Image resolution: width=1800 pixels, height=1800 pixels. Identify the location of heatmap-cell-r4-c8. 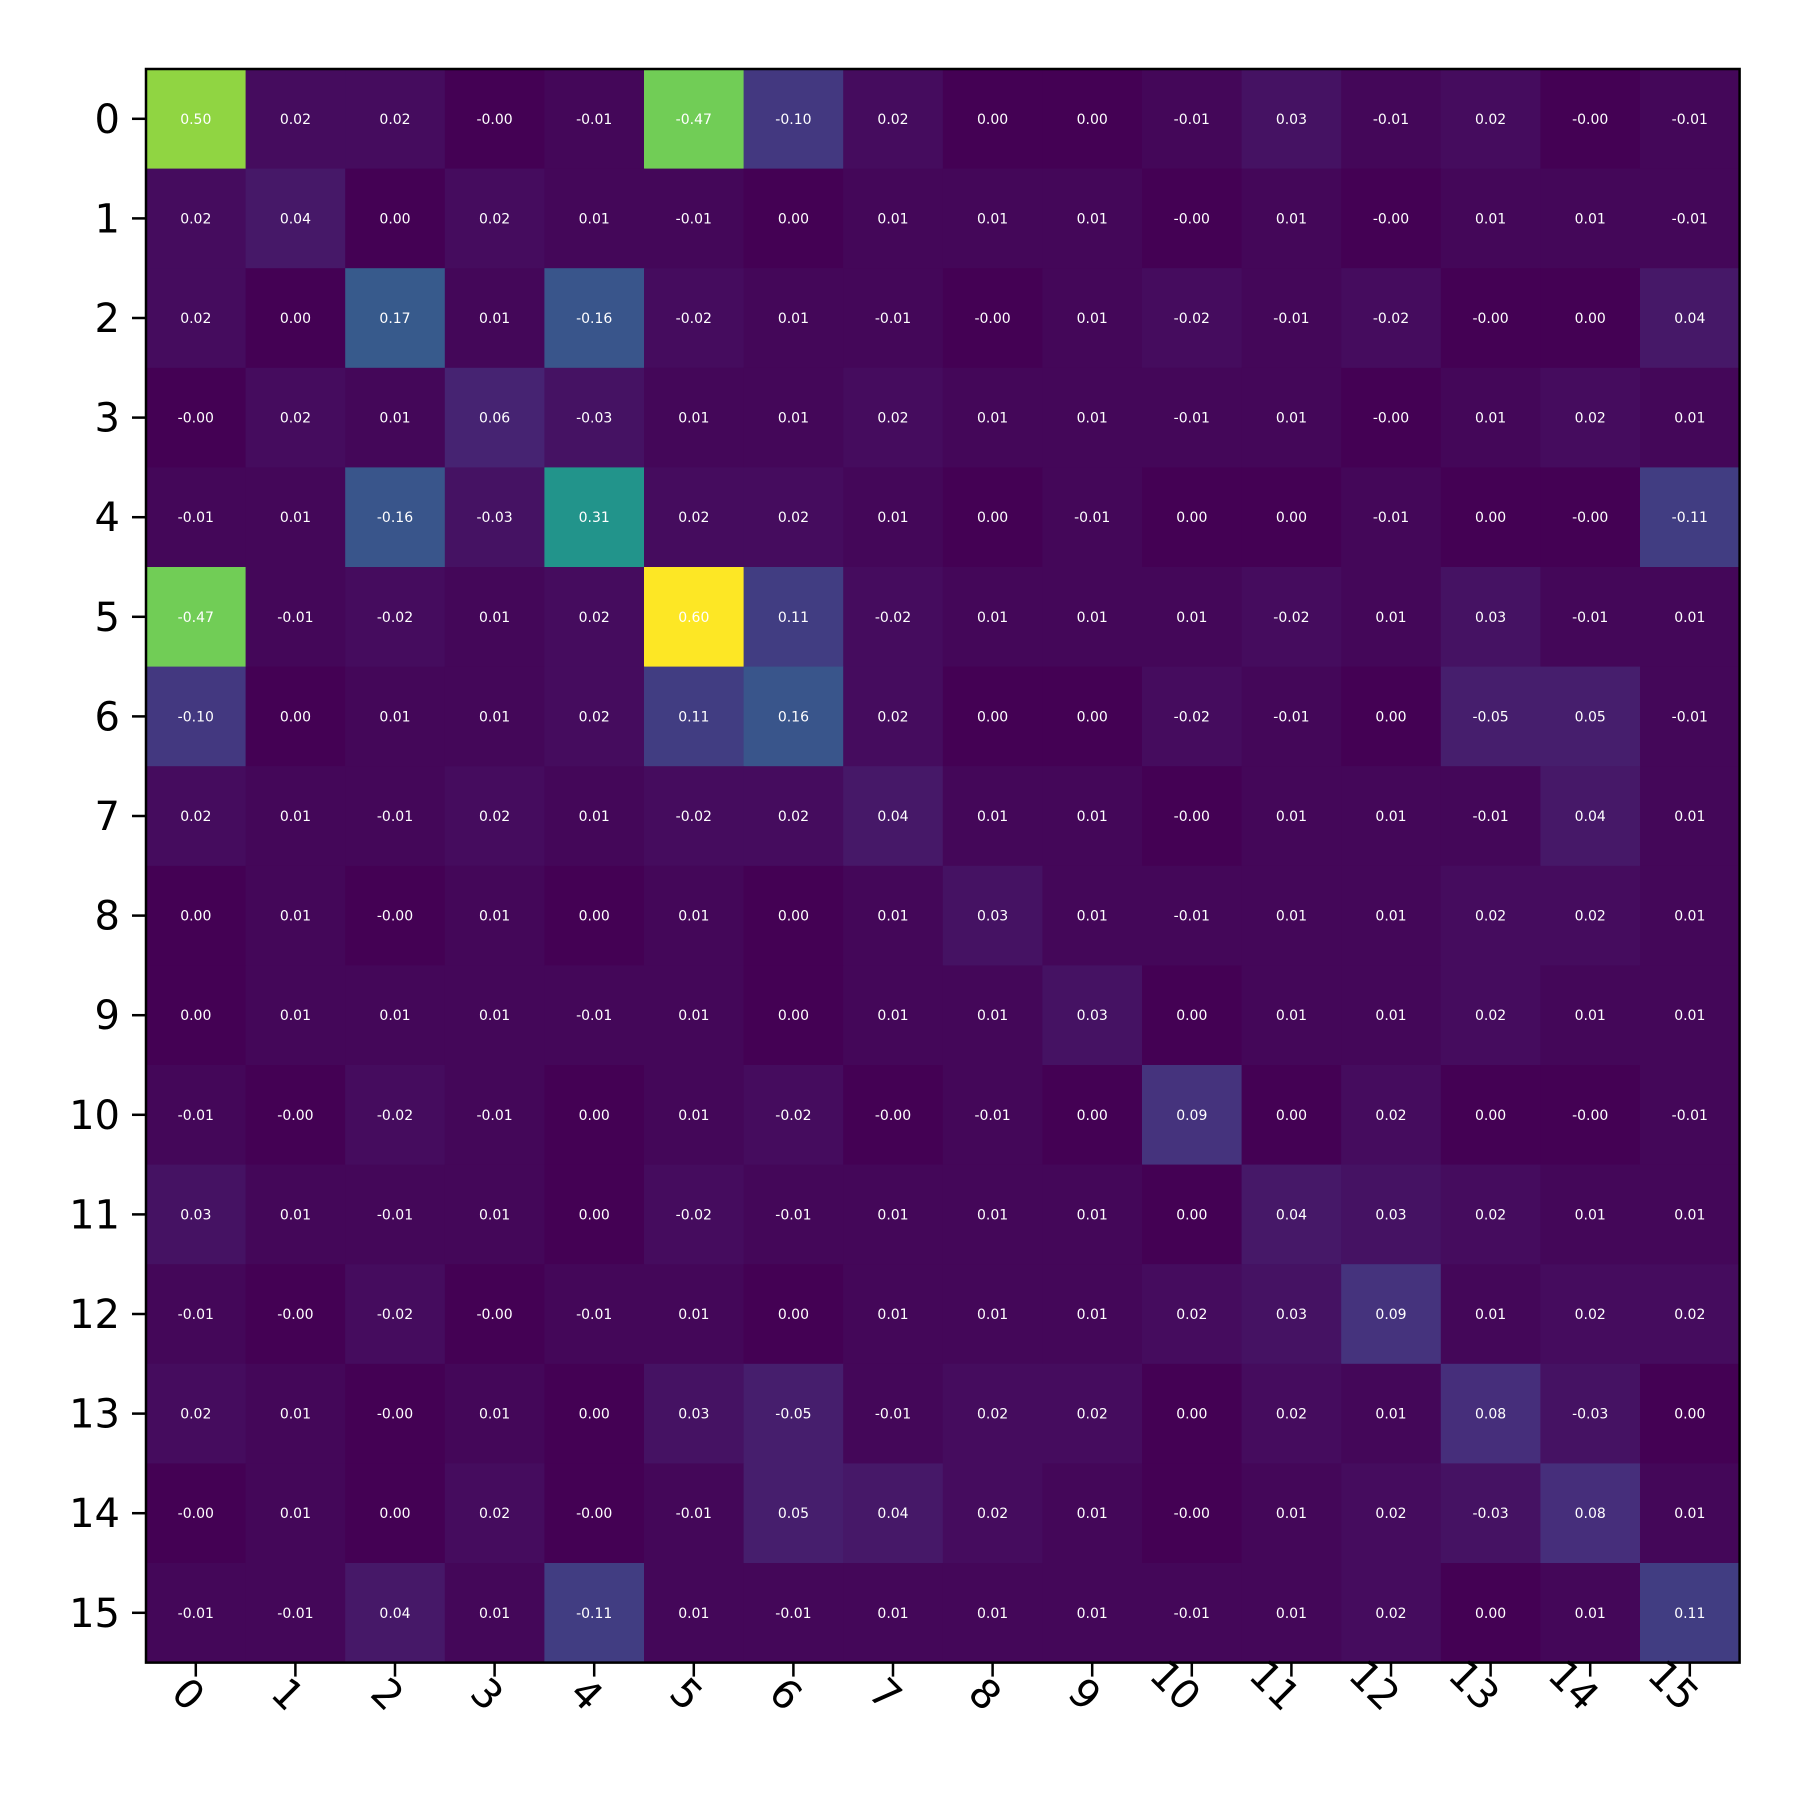
(992, 517).